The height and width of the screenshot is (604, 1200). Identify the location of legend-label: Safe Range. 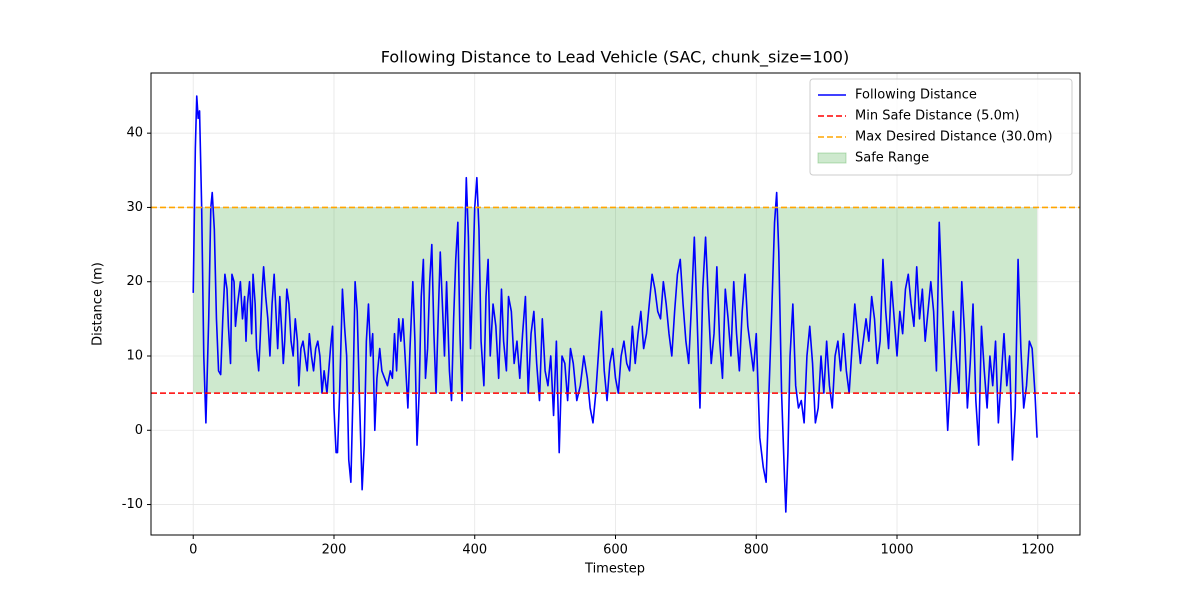
(892, 158).